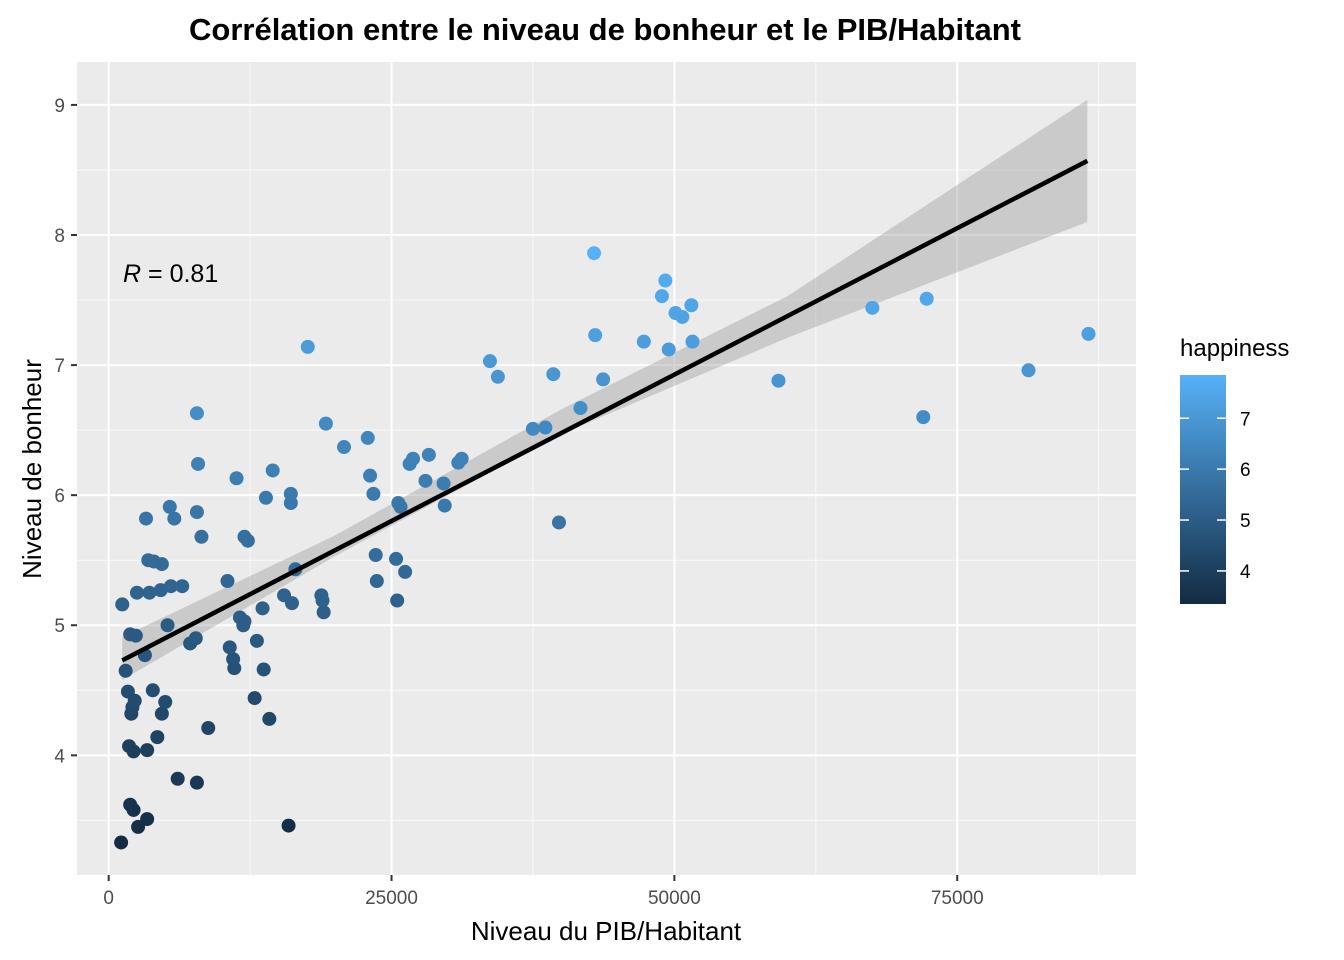 This screenshot has height=960, width=1344. Describe the element at coordinates (1245, 470) in the screenshot. I see `legend-tick-label: 6` at that location.